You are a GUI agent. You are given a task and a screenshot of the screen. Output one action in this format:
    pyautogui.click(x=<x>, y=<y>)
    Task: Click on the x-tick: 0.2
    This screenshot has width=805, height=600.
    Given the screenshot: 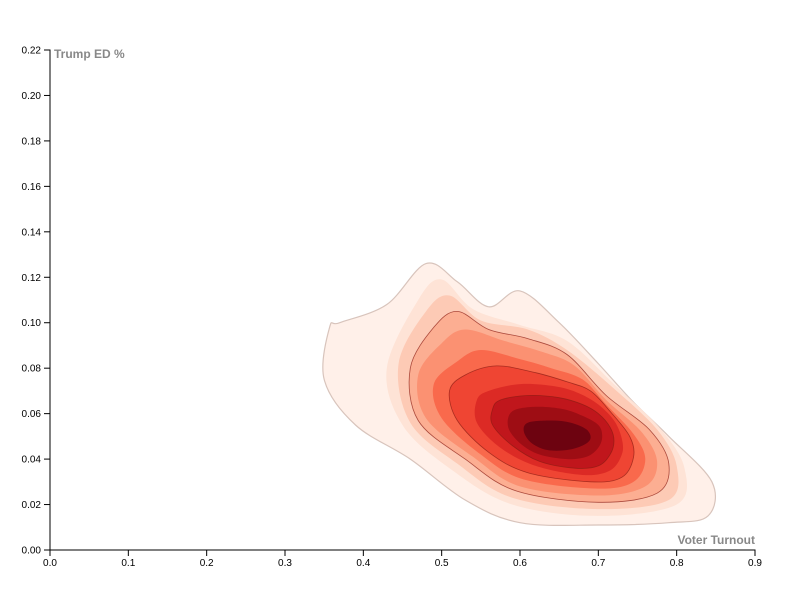 What is the action you would take?
    pyautogui.click(x=207, y=559)
    